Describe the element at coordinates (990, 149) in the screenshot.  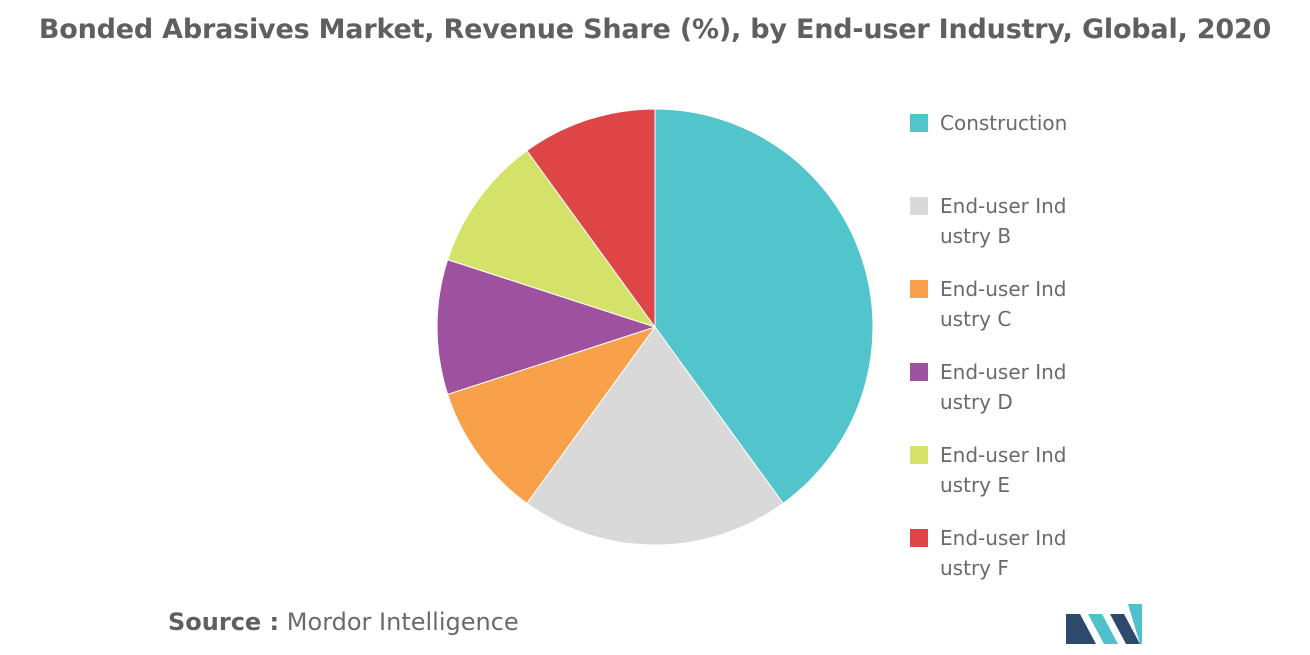
I see `legend-item-construction: Construction` at that location.